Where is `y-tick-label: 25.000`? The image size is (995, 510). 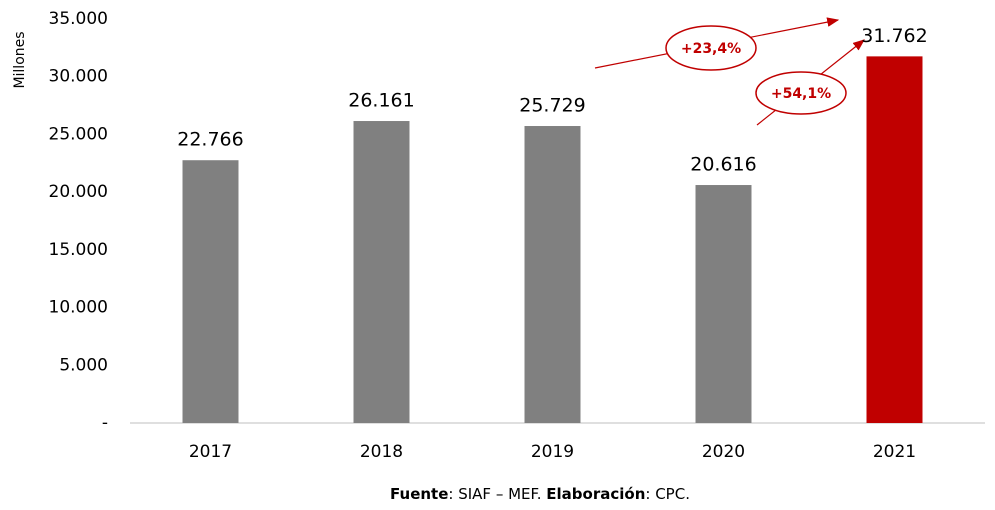
y-tick-label: 25.000 is located at coordinates (78, 134).